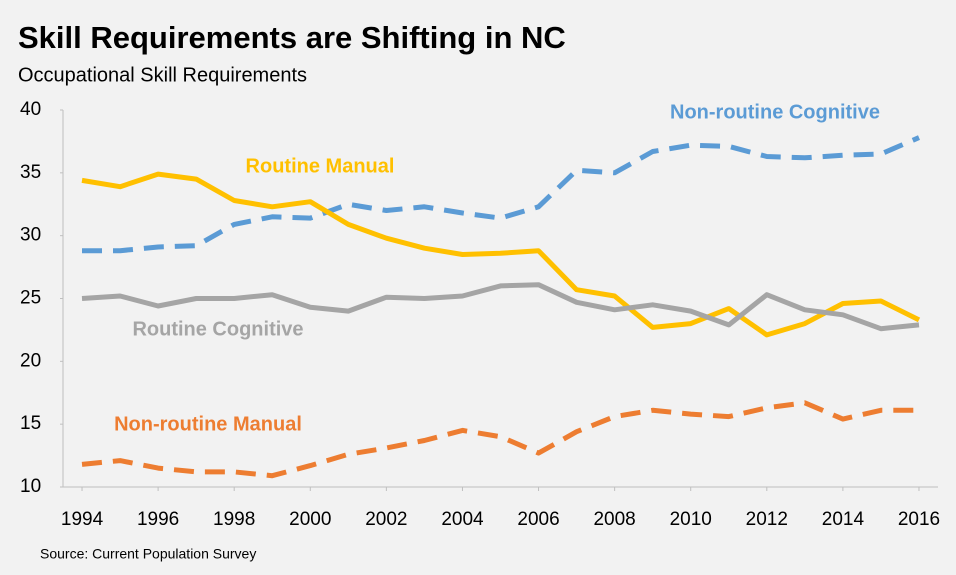 This screenshot has width=956, height=575. What do you see at coordinates (919, 519) in the screenshot?
I see `x-tick-label: 2016` at bounding box center [919, 519].